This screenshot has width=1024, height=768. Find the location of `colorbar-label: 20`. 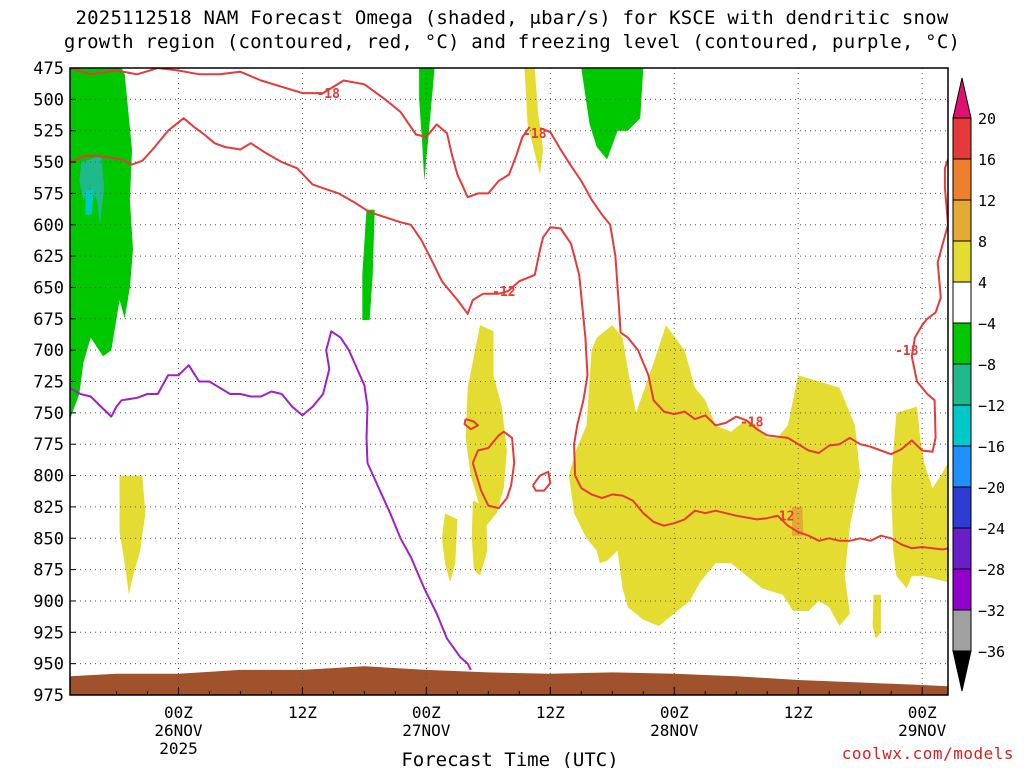

colorbar-label: 20 is located at coordinates (987, 119).